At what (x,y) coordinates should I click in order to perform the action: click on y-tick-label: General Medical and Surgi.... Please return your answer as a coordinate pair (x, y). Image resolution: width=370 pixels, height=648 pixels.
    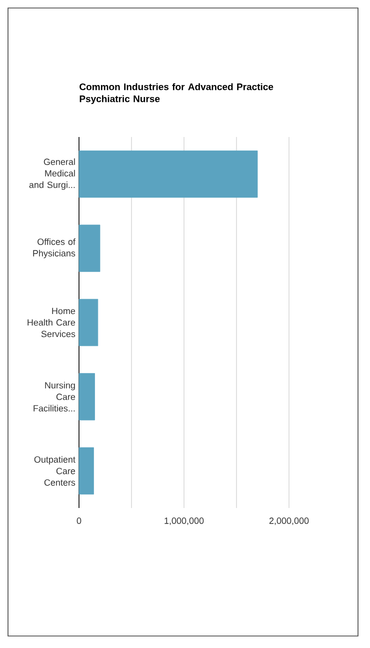
    Looking at the image, I should click on (52, 174).